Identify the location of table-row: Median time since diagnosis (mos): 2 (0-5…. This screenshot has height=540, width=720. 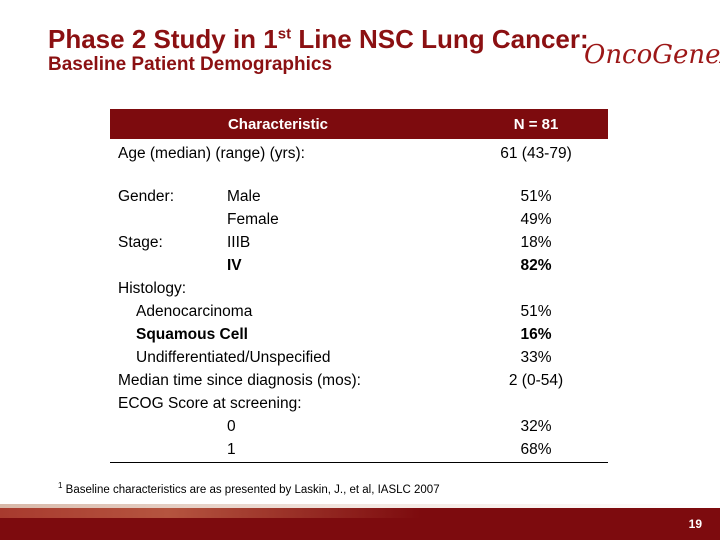
(359, 381).